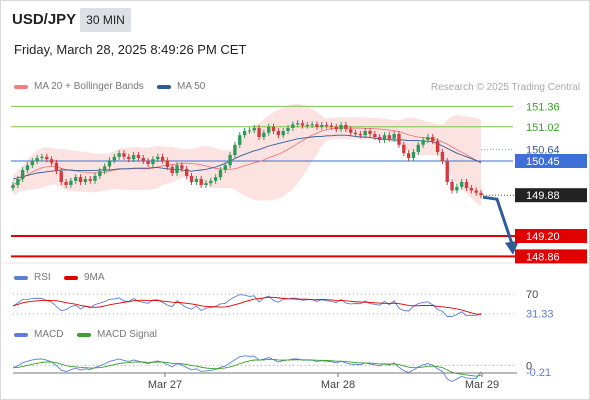  I want to click on symbol-title: USD/JPY, so click(44, 19).